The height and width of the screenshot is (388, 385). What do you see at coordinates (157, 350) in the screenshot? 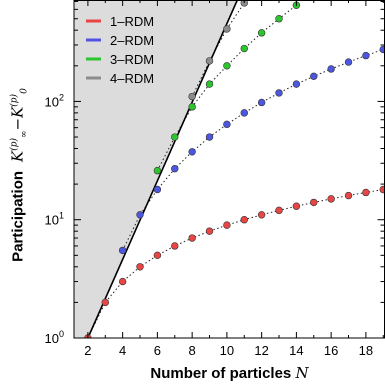
I see `x-tick-label: 6` at bounding box center [157, 350].